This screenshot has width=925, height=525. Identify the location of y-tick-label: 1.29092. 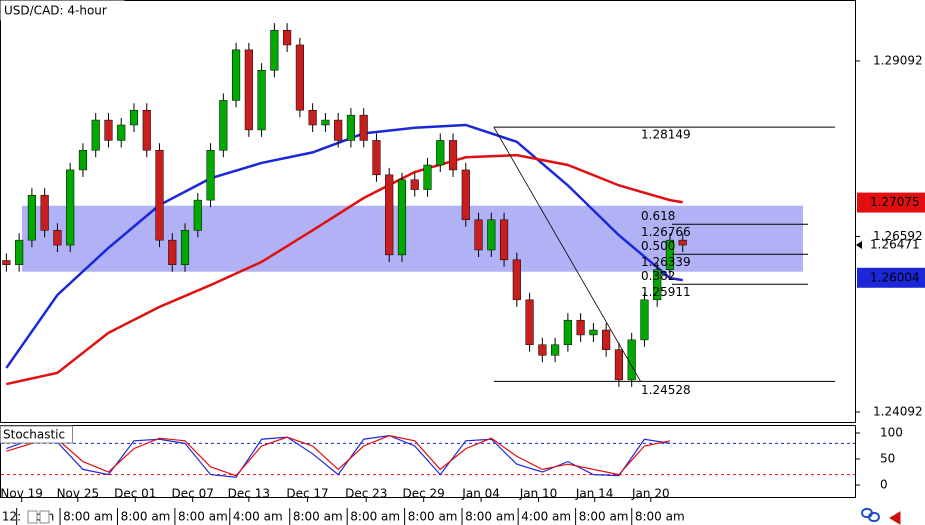
(898, 60).